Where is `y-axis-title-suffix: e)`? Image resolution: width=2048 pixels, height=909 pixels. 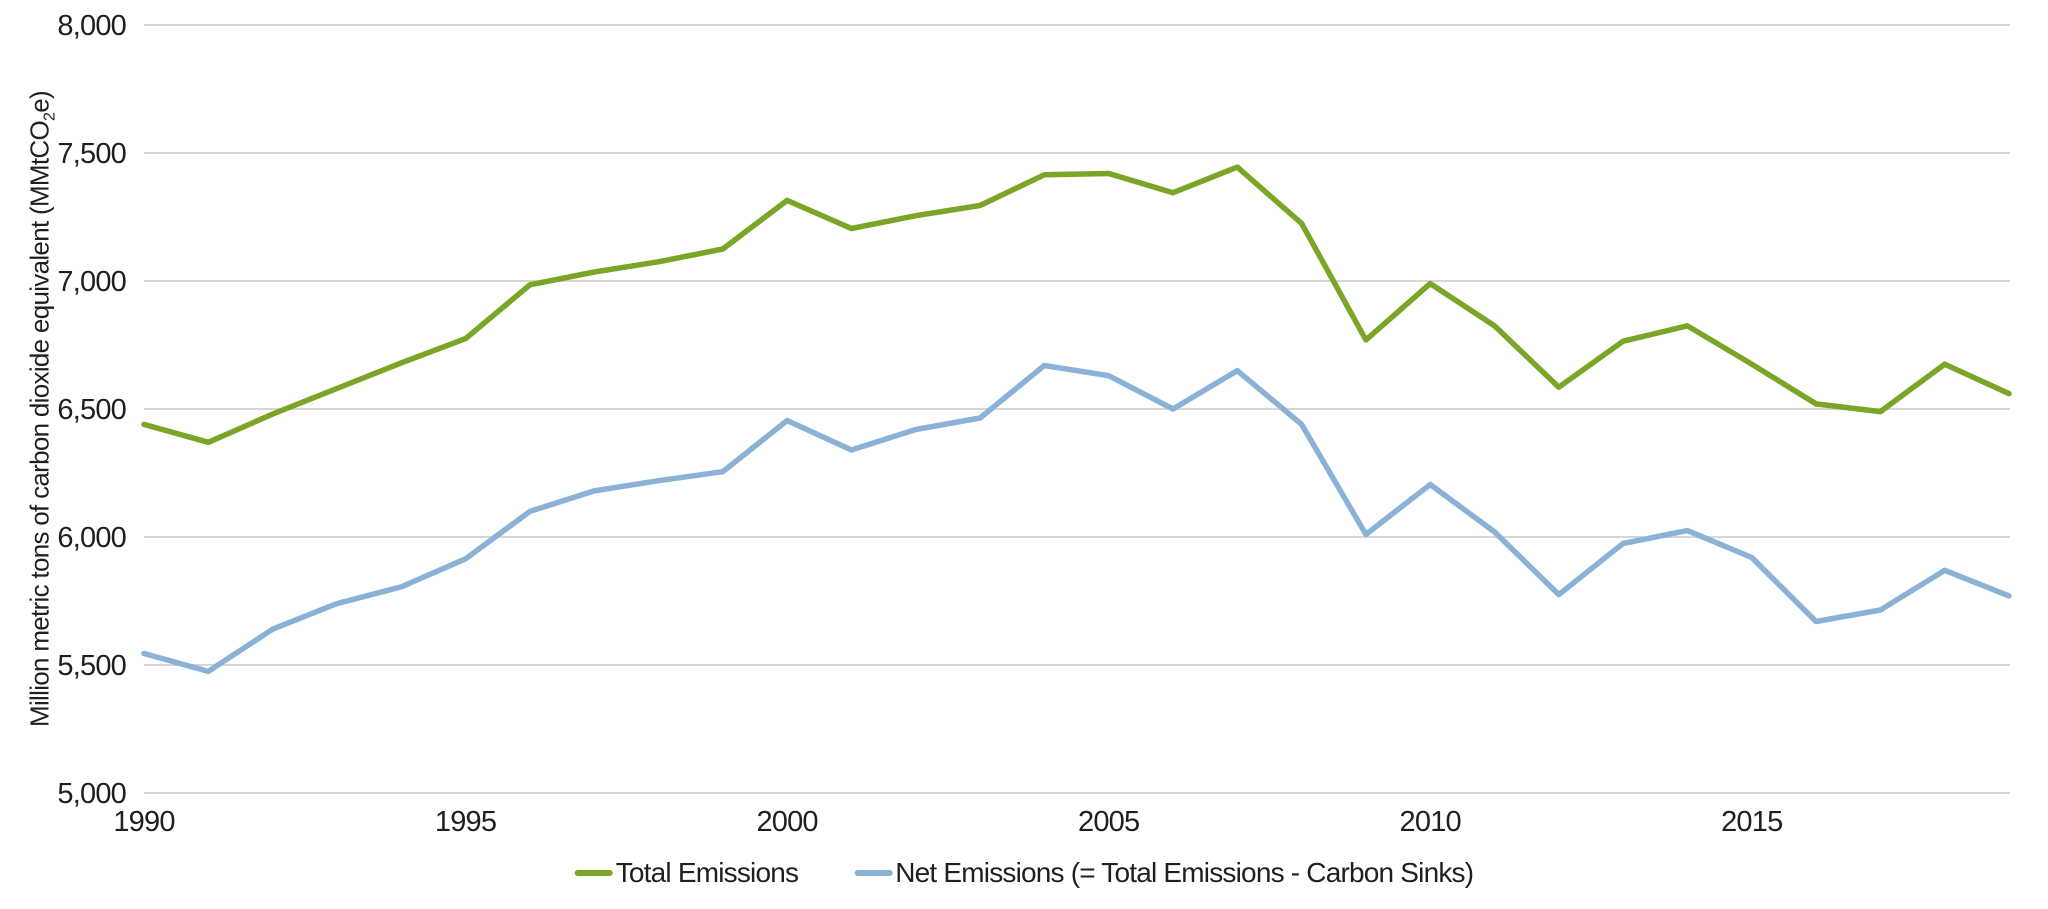
y-axis-title-suffix: e) is located at coordinates (39, 102).